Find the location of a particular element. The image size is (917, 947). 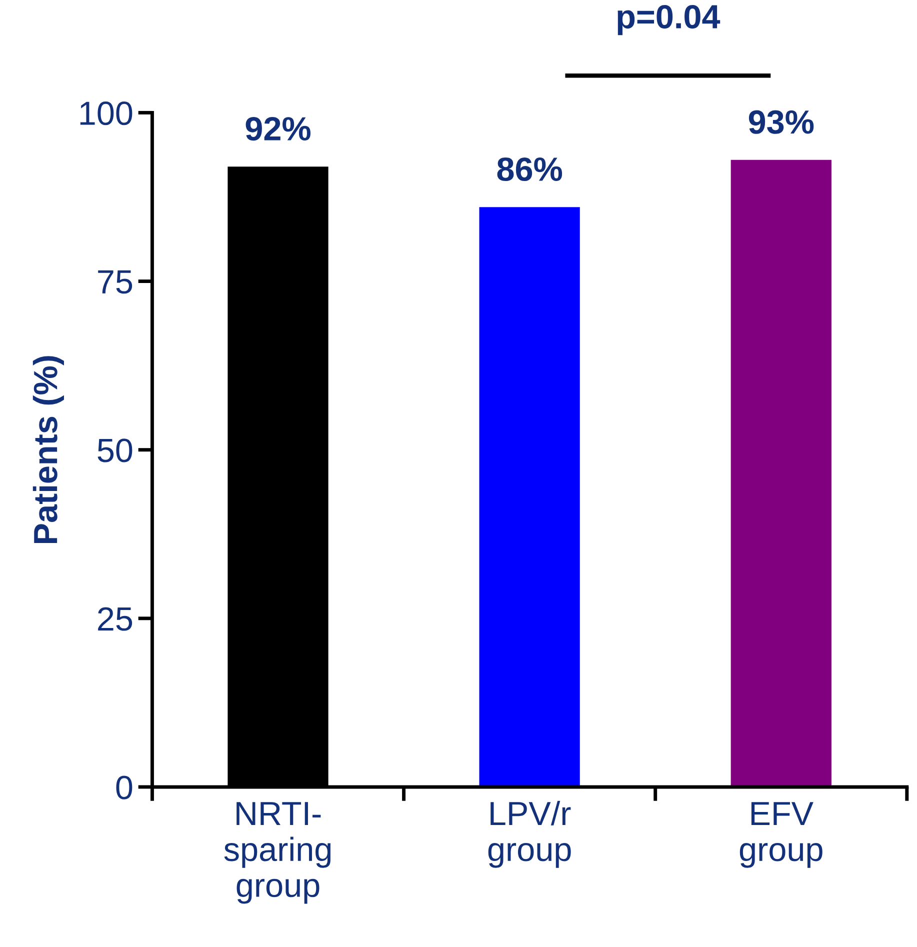

data-label: 86% is located at coordinates (529, 169).